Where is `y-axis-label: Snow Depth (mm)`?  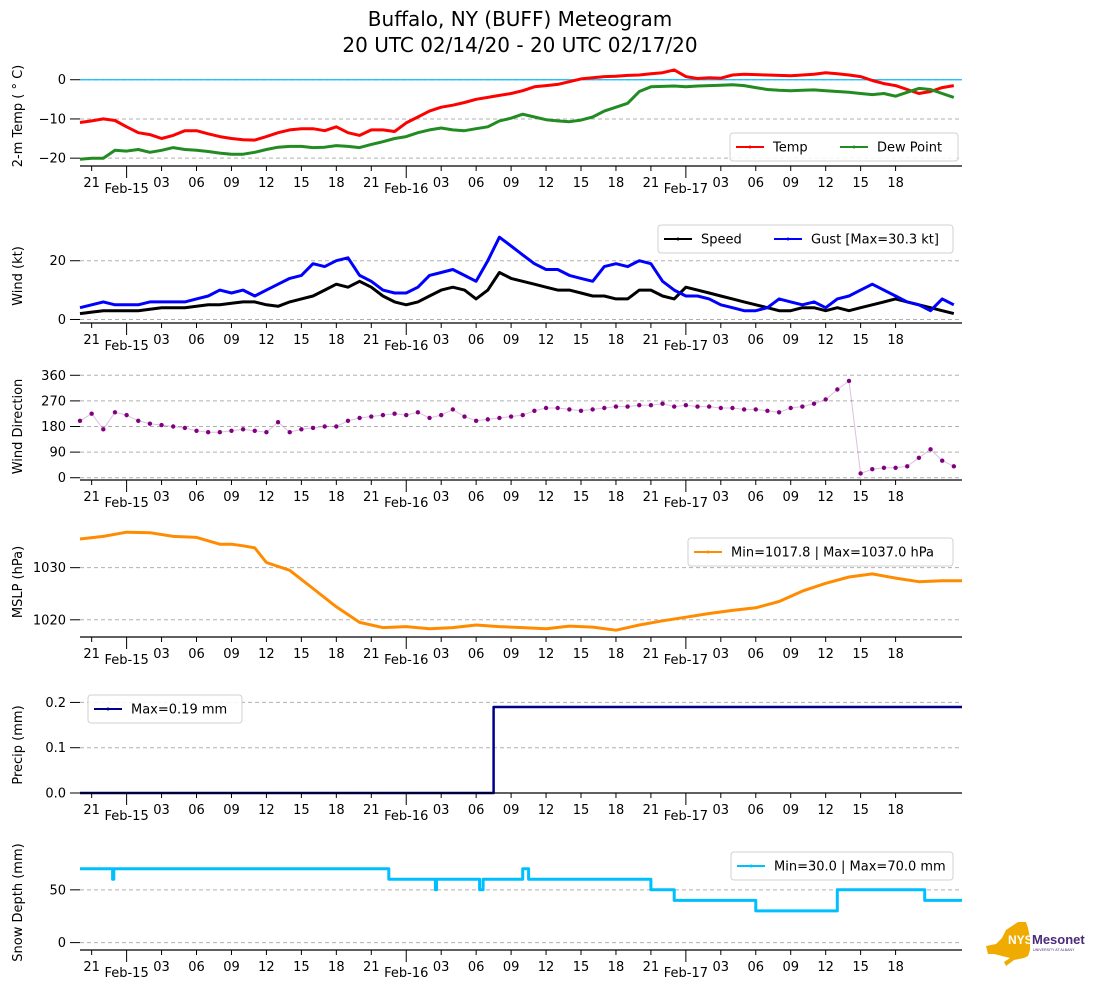
y-axis-label: Snow Depth (mm) is located at coordinates (18, 902).